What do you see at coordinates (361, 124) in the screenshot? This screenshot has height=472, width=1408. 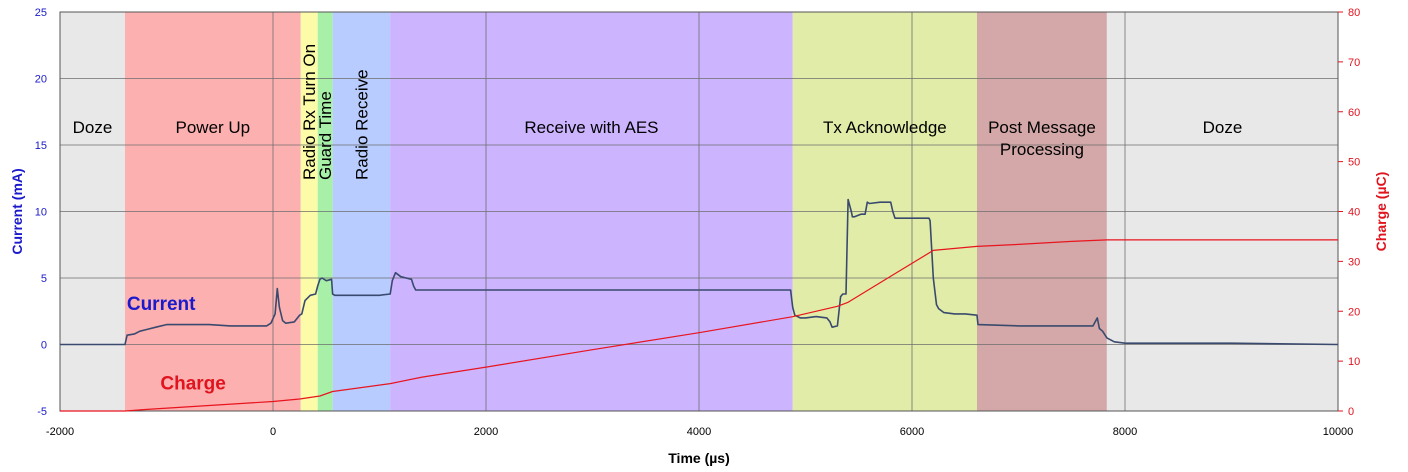 I see `region-label: Radio Receive` at bounding box center [361, 124].